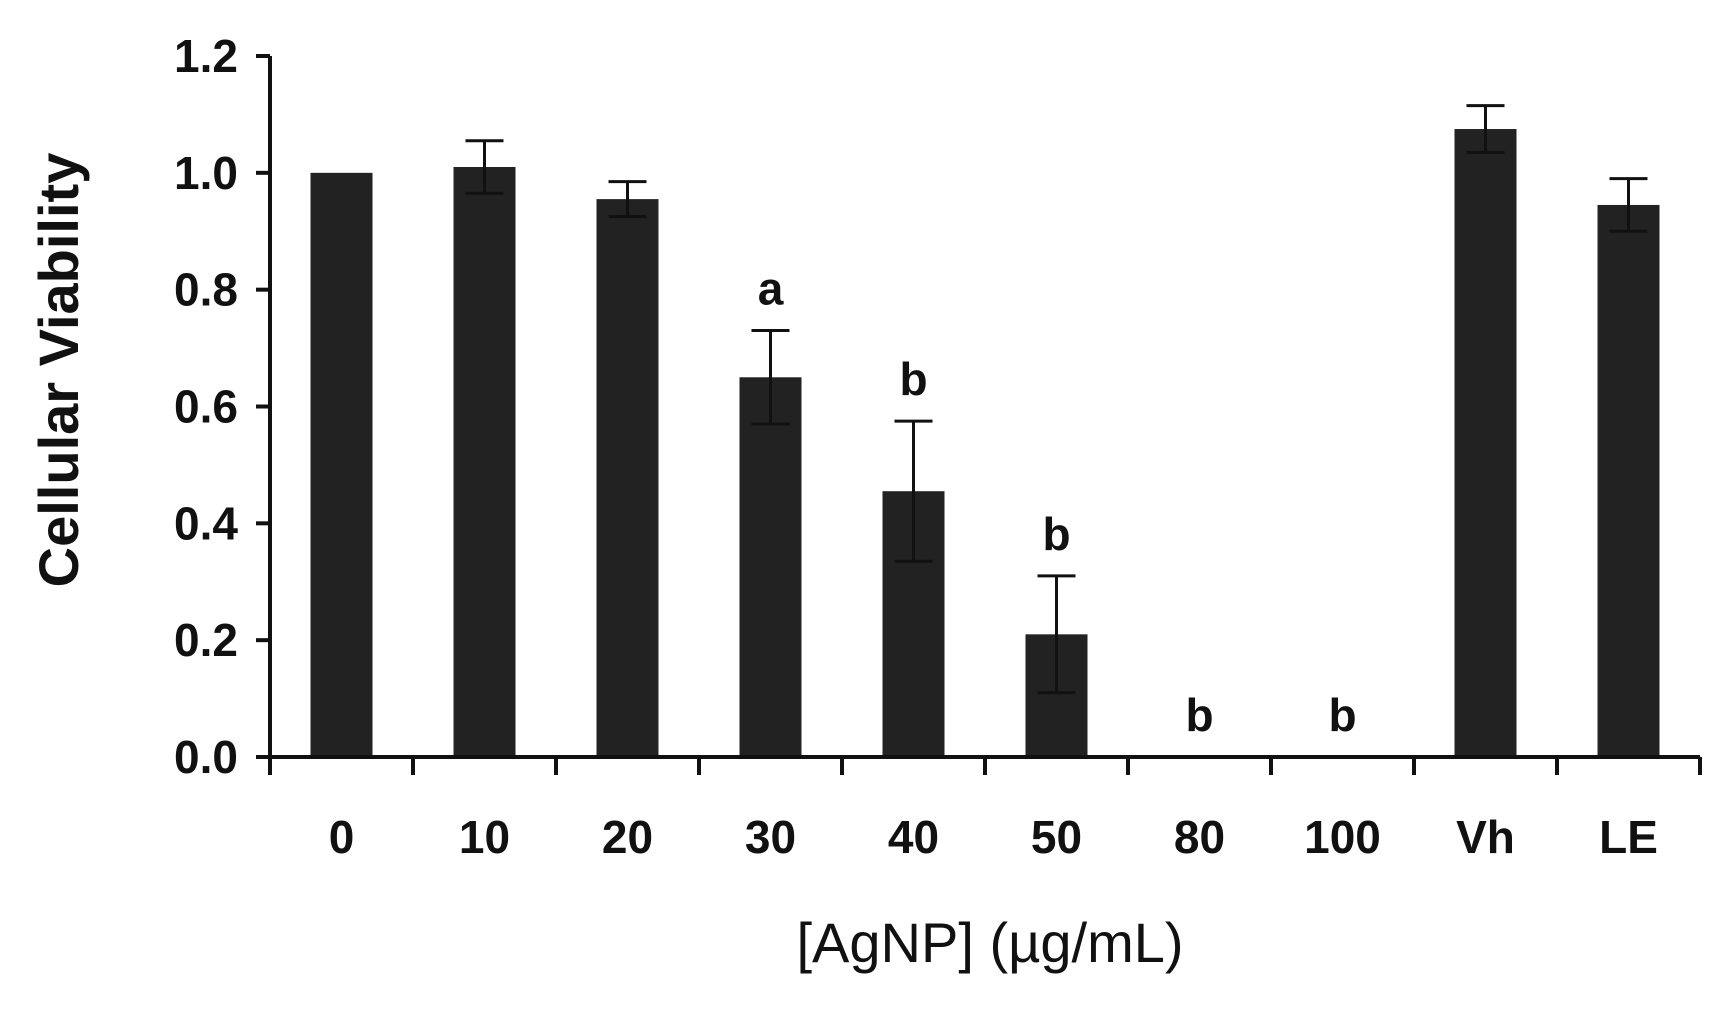 The image size is (1717, 1013). I want to click on y-ticks-layer: 0.0 0.2 0.4 0.6 0.8 1.0 1.2, so click(222, 406).